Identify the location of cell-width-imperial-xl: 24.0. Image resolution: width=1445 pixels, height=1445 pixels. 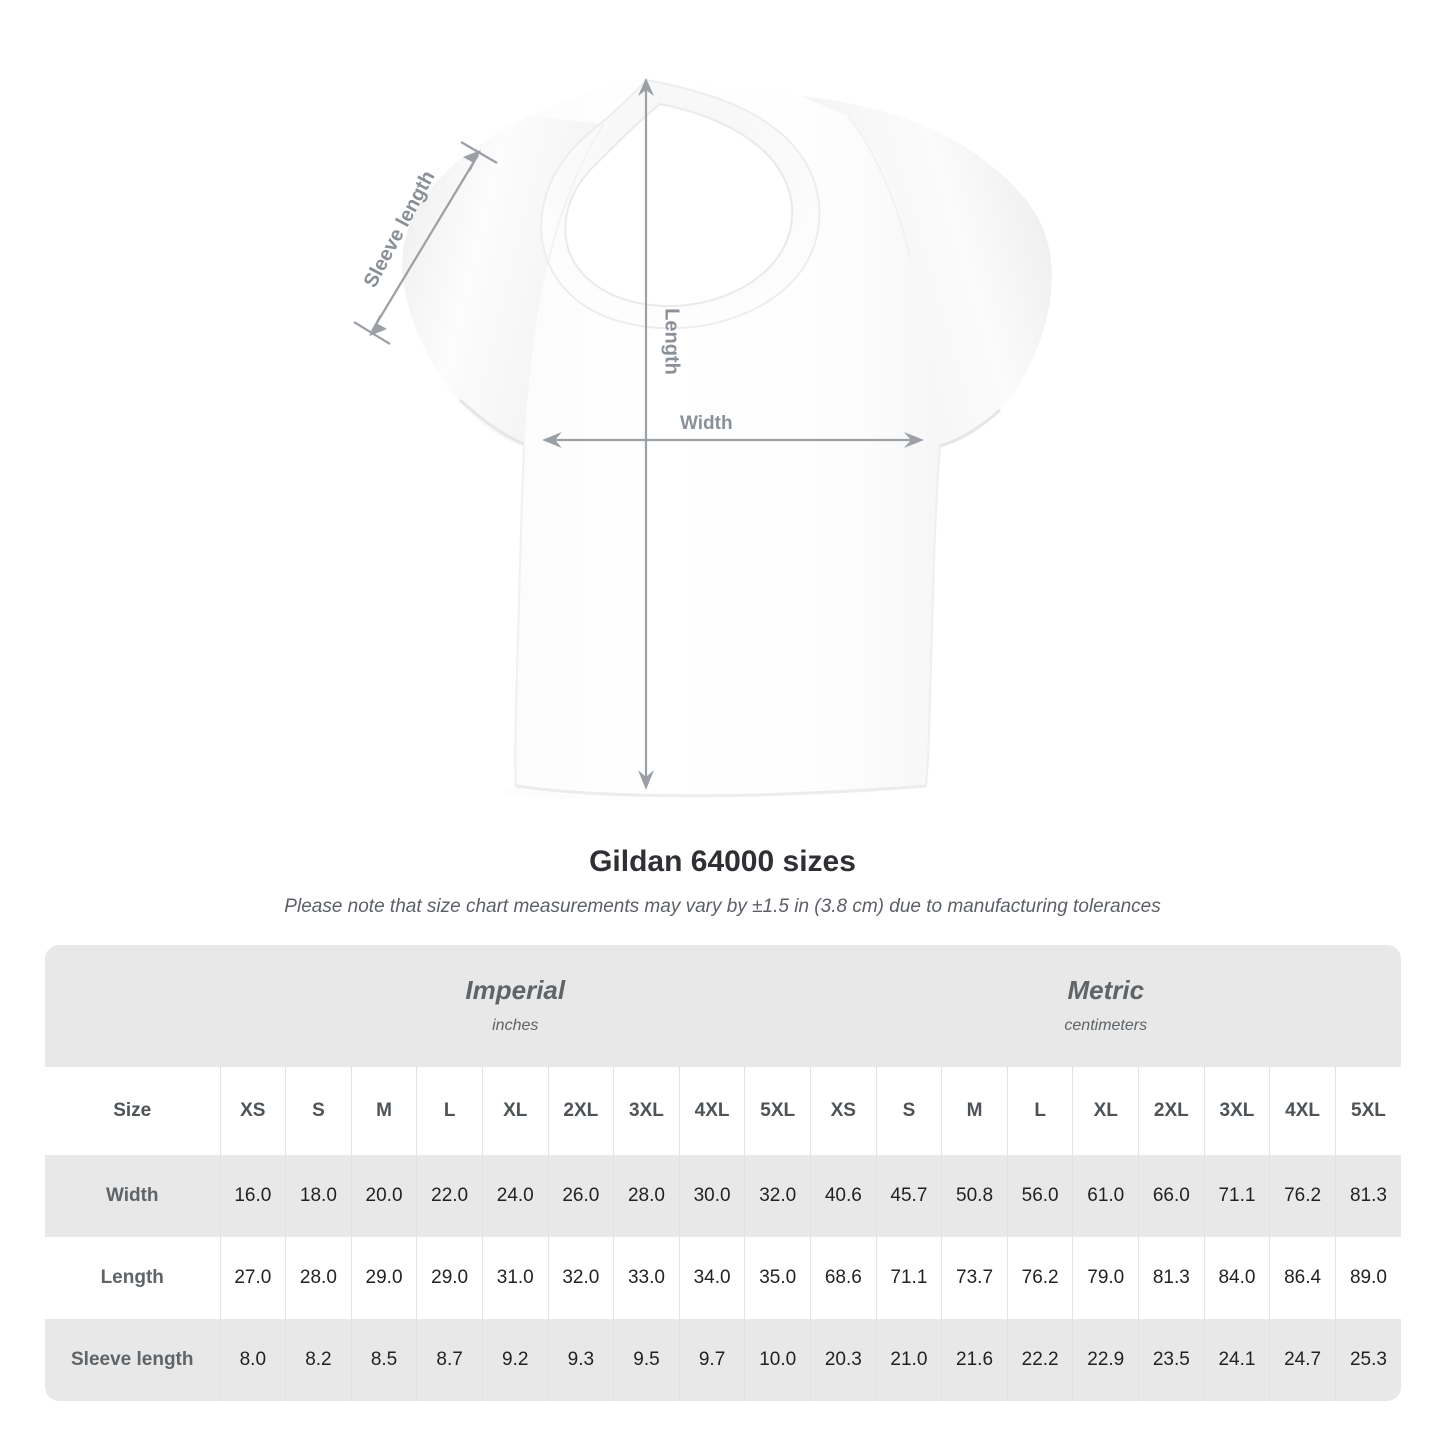
(515, 1196).